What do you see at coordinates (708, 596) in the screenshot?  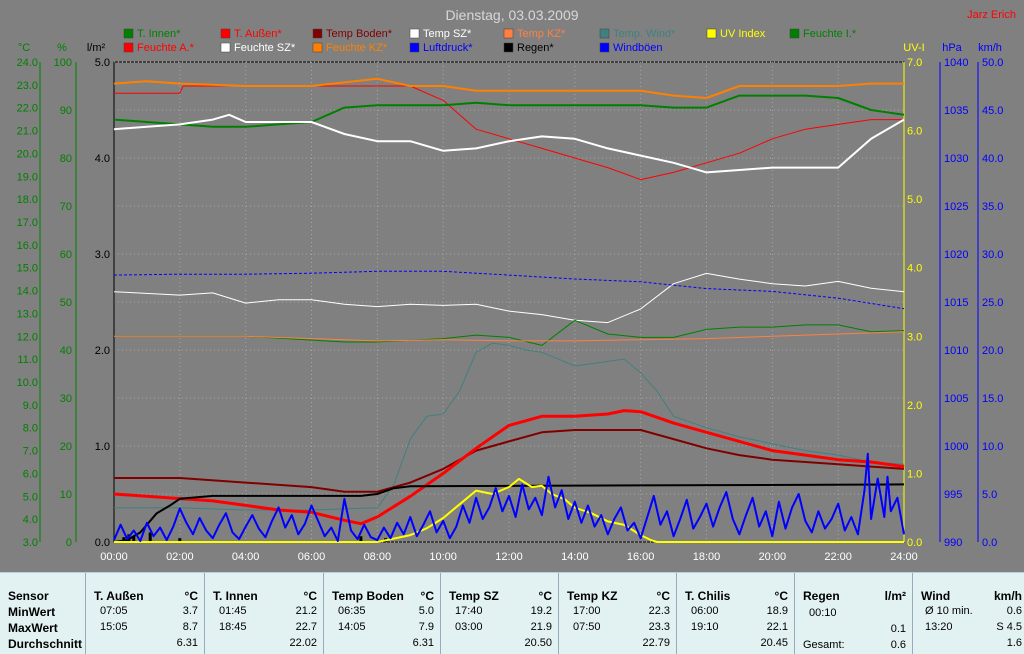 I see `sensor-name: T. Chilis` at bounding box center [708, 596].